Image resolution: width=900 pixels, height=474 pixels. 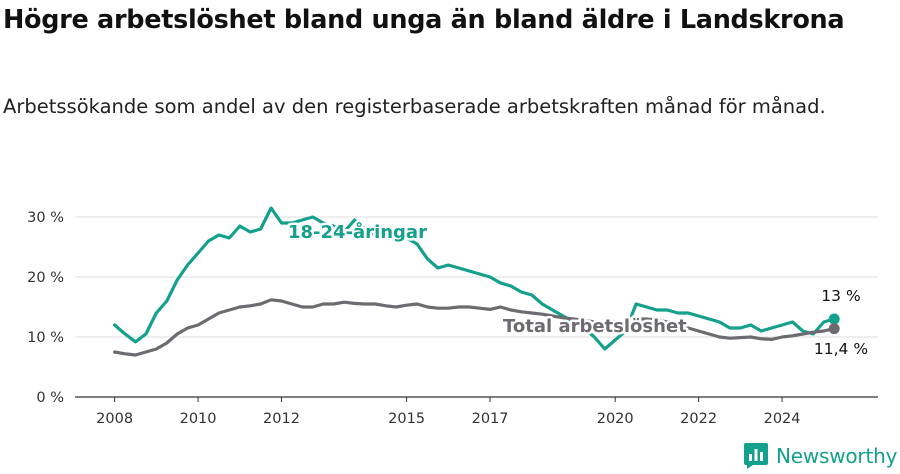 I want to click on series-line-total, so click(x=474, y=327).